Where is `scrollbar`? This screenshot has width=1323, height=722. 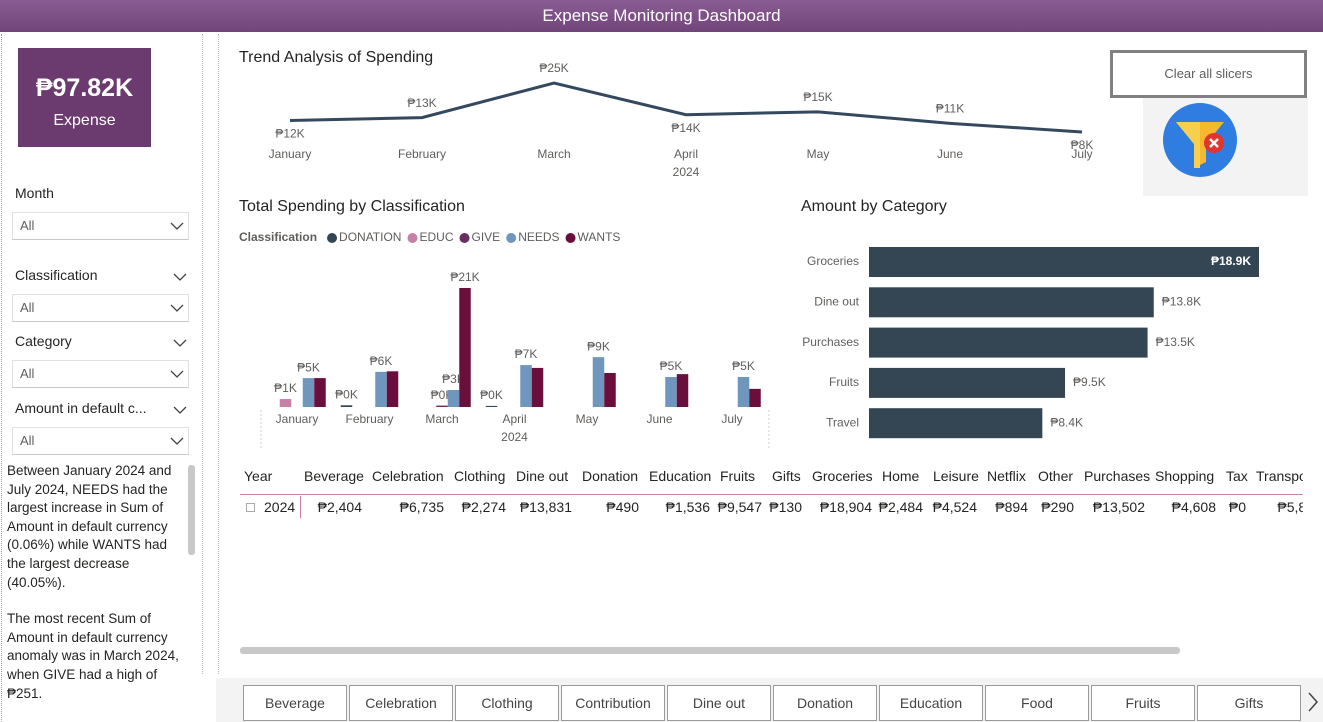 scrollbar is located at coordinates (191, 510).